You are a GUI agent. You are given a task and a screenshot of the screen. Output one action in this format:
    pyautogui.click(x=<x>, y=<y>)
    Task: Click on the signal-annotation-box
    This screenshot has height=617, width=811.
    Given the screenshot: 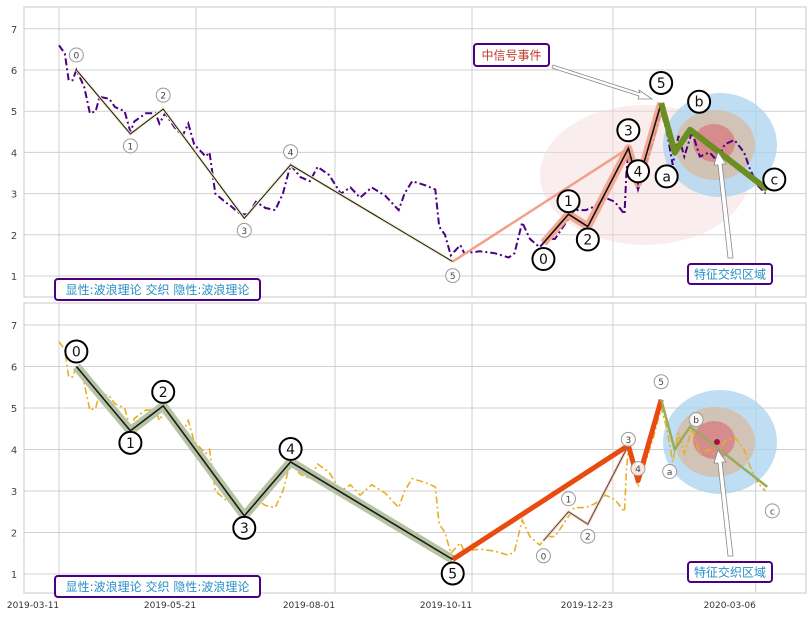 What is the action you would take?
    pyautogui.click(x=511, y=55)
    